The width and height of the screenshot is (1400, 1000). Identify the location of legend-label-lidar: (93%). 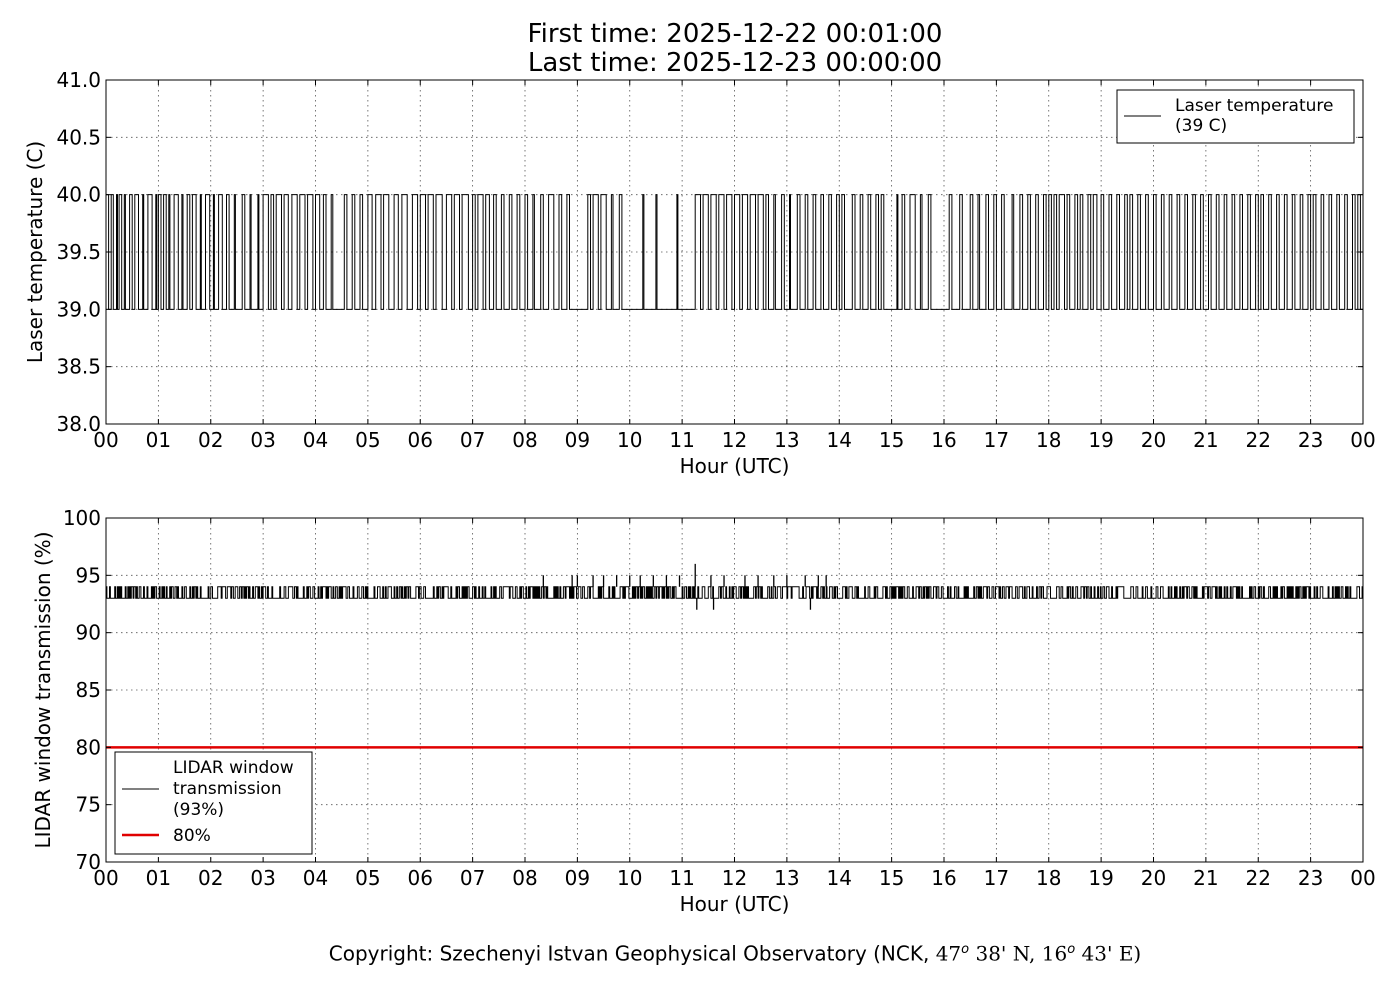
(198, 810).